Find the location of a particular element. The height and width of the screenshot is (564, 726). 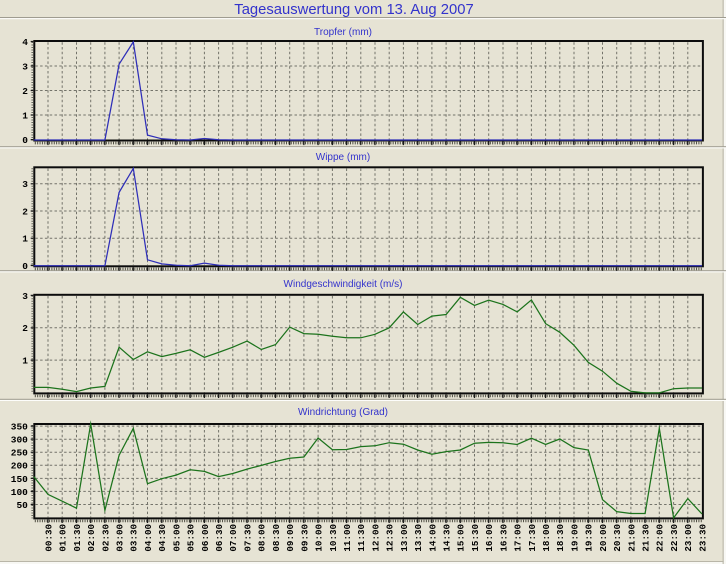

svg-text: 01:30 is located at coordinates (77, 538).